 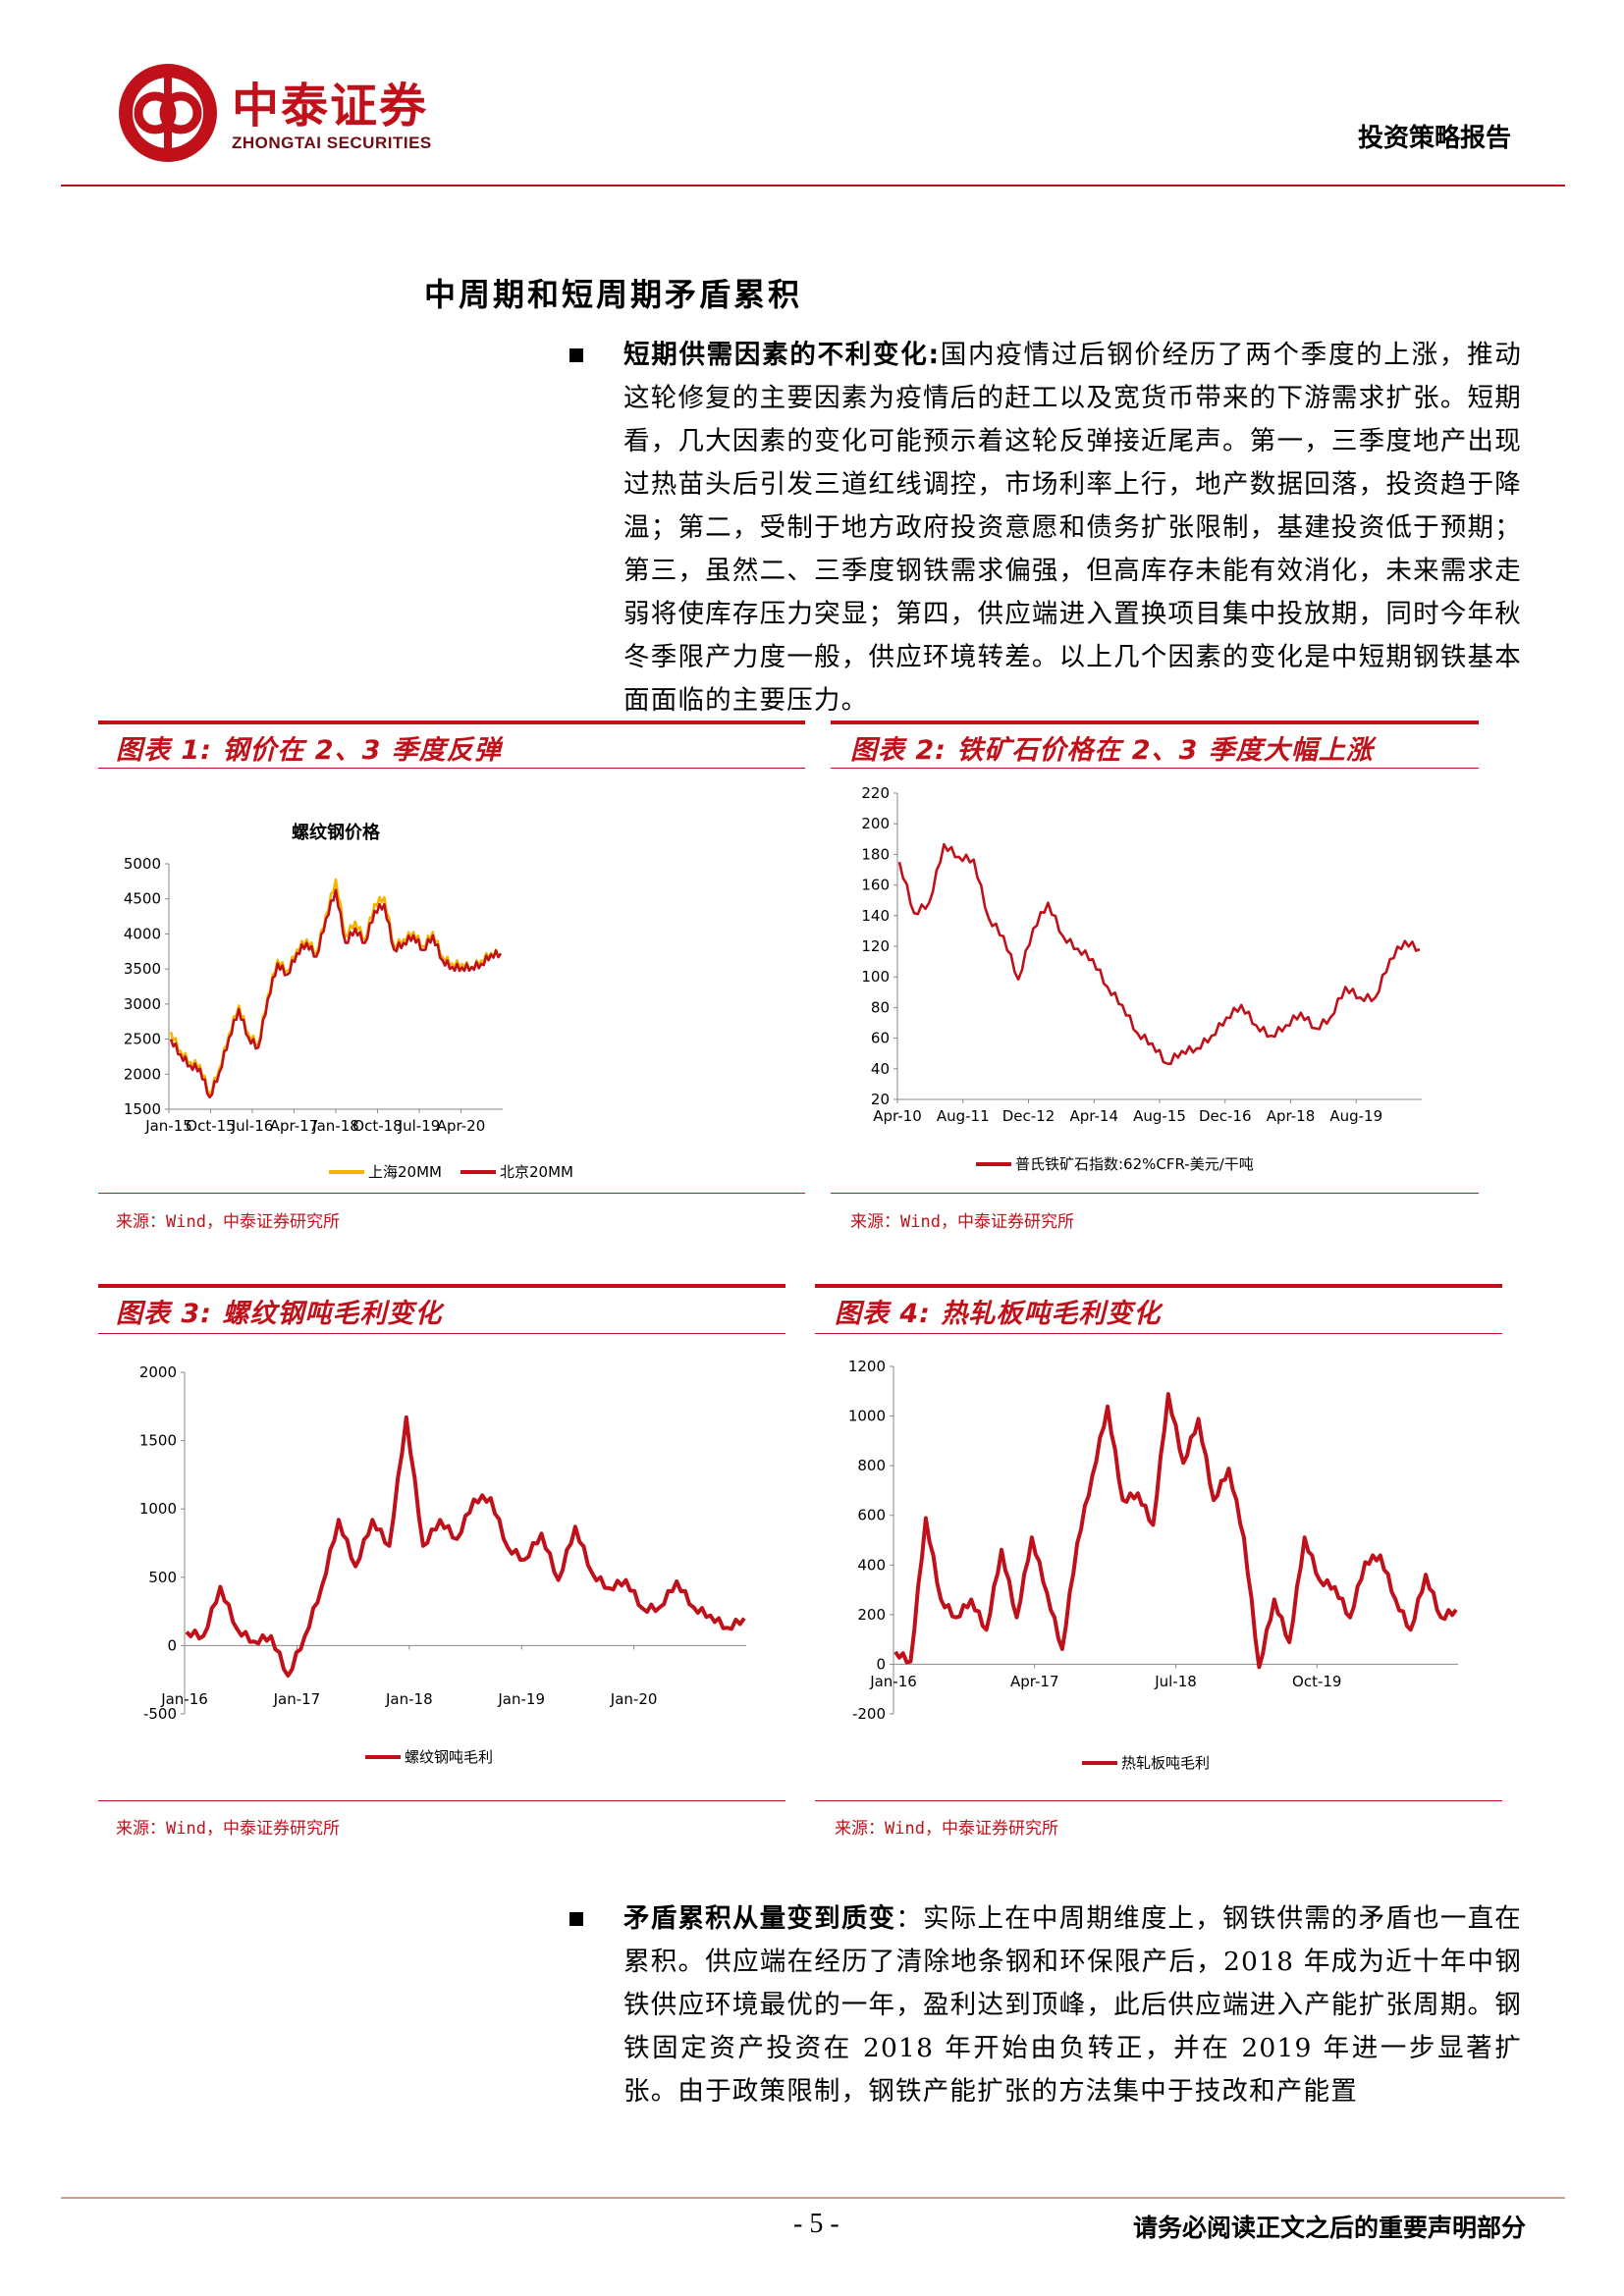 I want to click on x-tick-label: Apr-10, so click(x=897, y=1116).